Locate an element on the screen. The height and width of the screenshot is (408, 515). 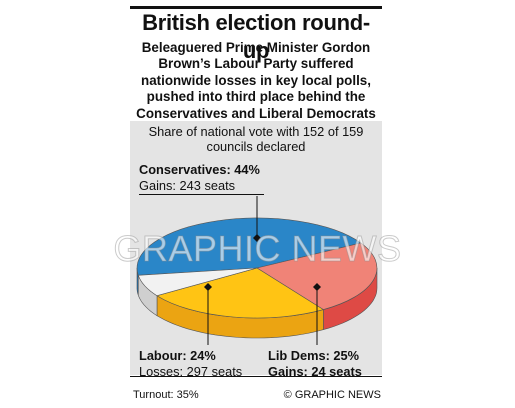
conservatives-seats: Gains: 243 seats is located at coordinates (187, 185).